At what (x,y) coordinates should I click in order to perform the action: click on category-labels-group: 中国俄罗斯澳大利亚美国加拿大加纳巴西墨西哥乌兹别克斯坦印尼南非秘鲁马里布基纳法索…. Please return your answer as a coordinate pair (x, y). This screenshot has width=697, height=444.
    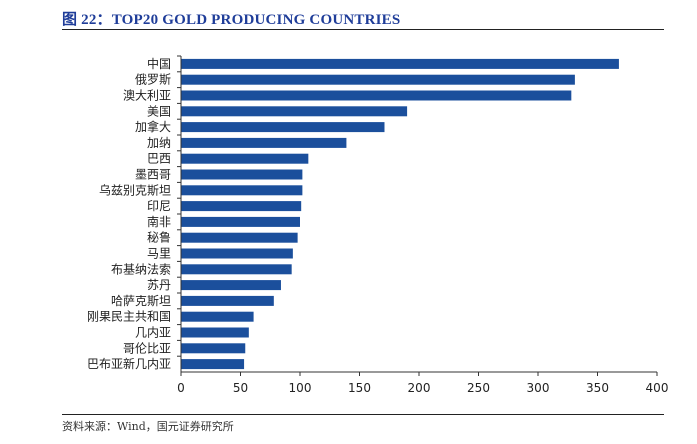
    Looking at the image, I should click on (134, 213).